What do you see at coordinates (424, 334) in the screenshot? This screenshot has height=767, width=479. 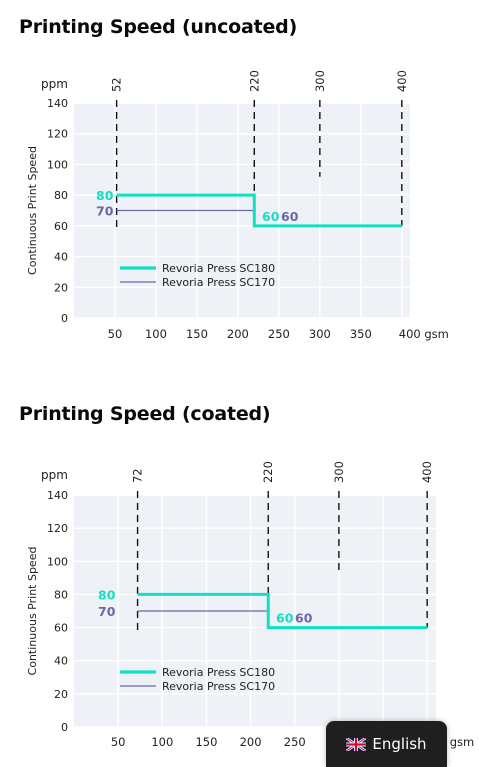 I see `x-tick-label: 400 gsm` at bounding box center [424, 334].